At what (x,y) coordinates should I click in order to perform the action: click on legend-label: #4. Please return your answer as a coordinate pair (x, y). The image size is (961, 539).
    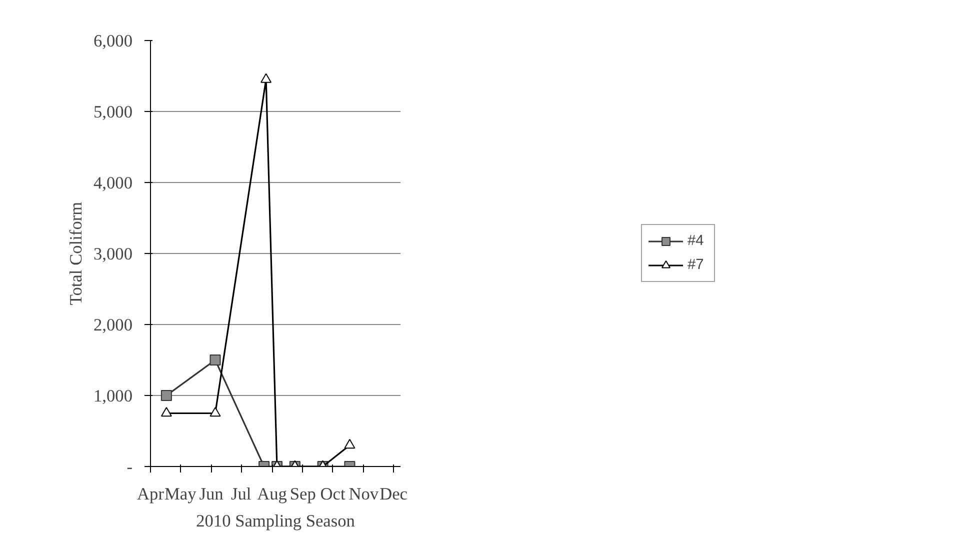
    Looking at the image, I should click on (696, 241).